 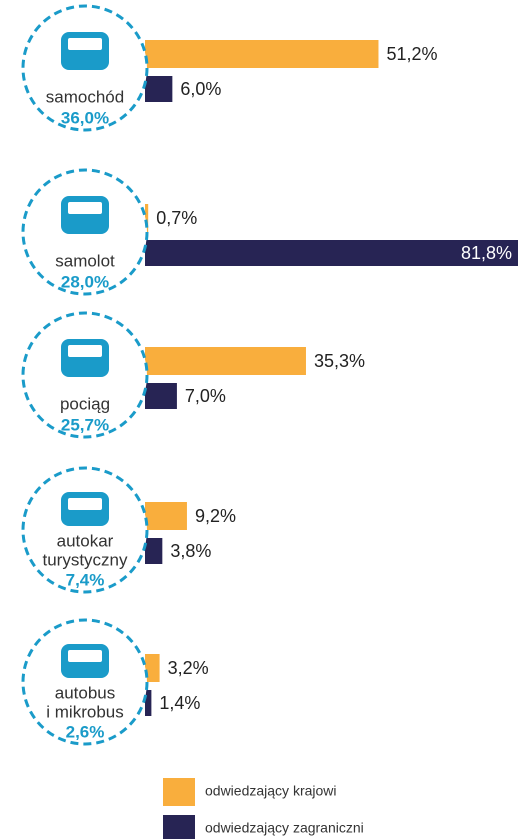 I want to click on category-total: 28,0%, so click(x=85, y=281).